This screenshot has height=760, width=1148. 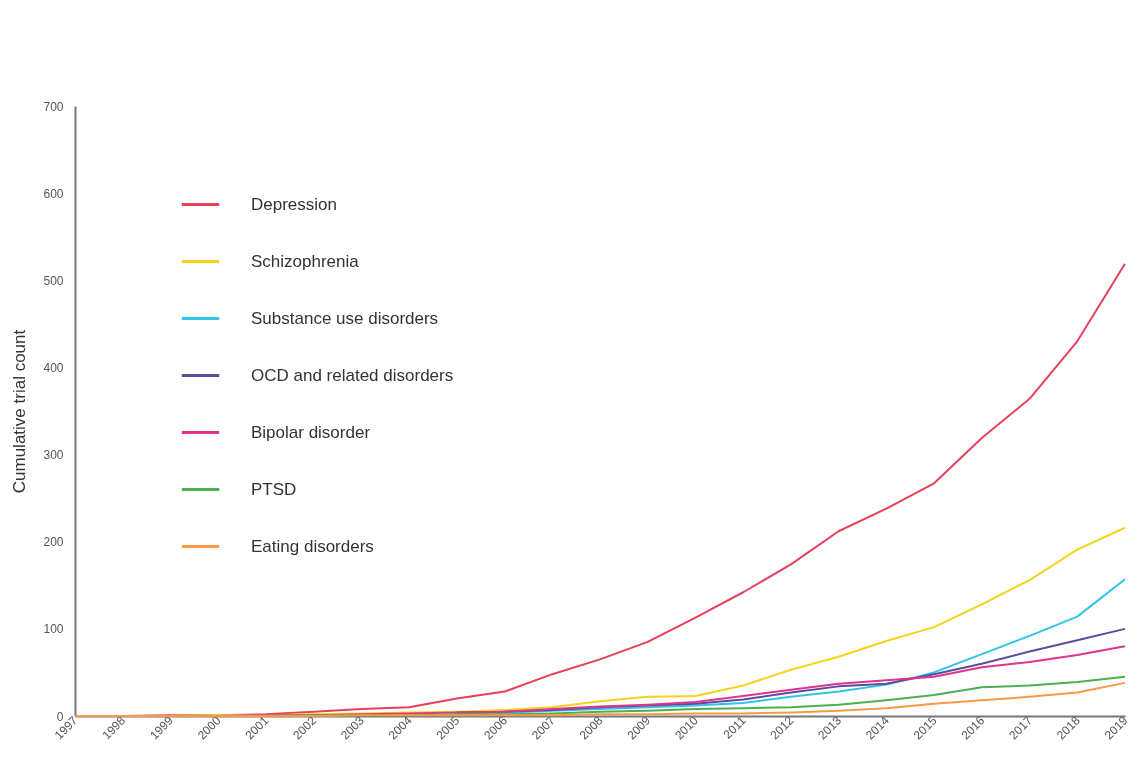 What do you see at coordinates (305, 261) in the screenshot?
I see `legend-label: Schizophrenia` at bounding box center [305, 261].